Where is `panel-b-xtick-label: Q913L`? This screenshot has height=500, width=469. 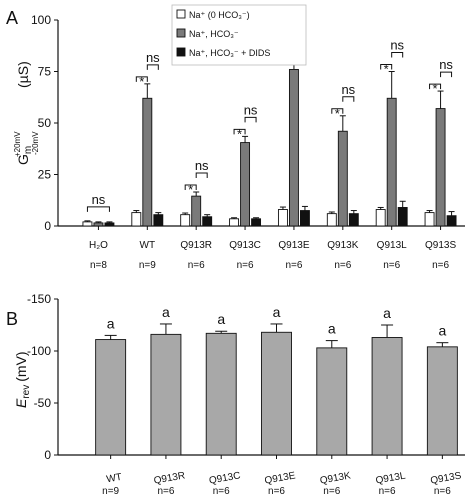
panel-b-xtick-label: Q913L is located at coordinates (391, 478).